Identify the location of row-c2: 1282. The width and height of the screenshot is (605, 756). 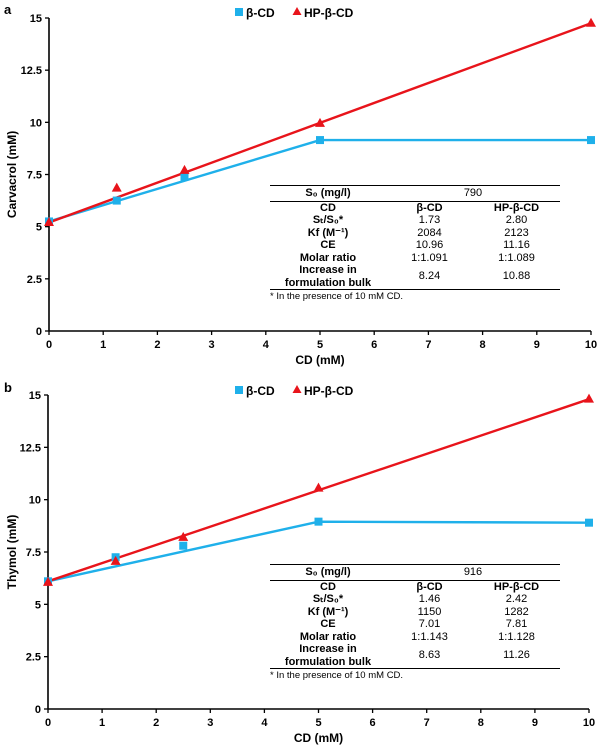
(516, 611).